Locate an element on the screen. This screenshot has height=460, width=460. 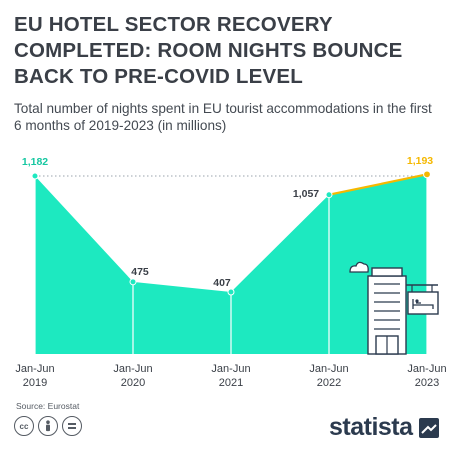
highlight-segment is located at coordinates (378, 184).